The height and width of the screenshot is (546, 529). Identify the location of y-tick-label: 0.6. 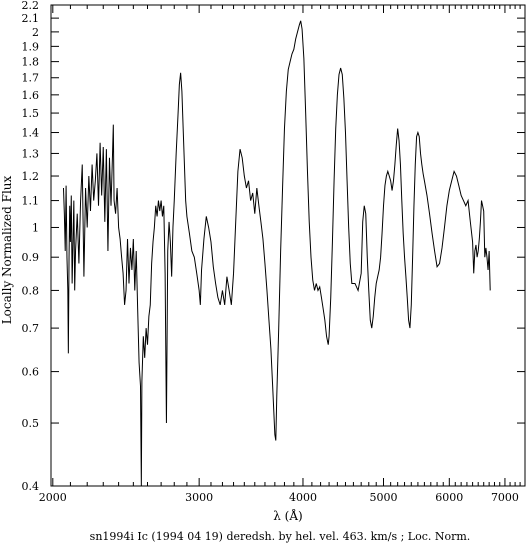
(31, 372).